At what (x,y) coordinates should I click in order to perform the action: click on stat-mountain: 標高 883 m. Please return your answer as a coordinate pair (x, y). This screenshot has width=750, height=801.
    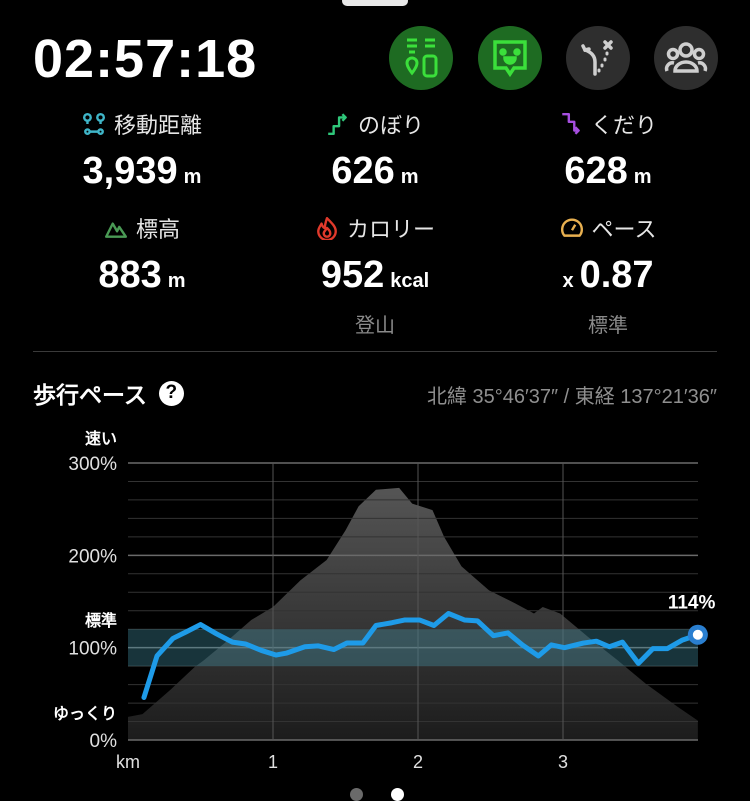
    Looking at the image, I should click on (142, 254).